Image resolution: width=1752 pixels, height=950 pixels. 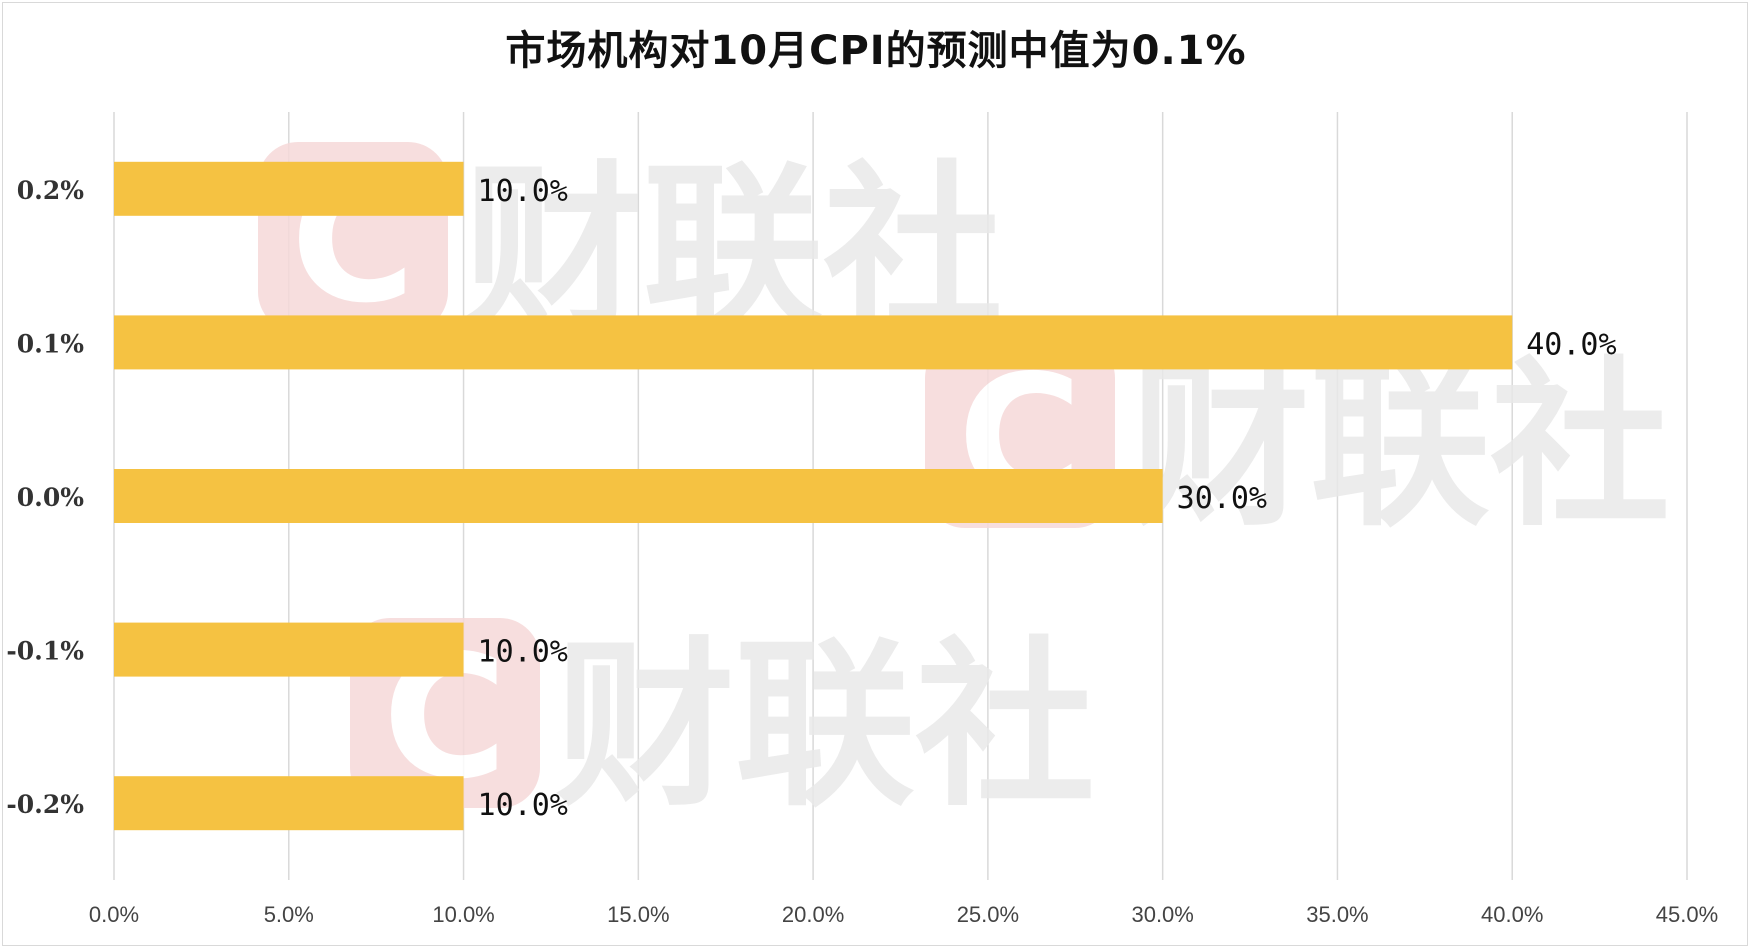 I want to click on x-tick-label: 25.0%, so click(x=988, y=914).